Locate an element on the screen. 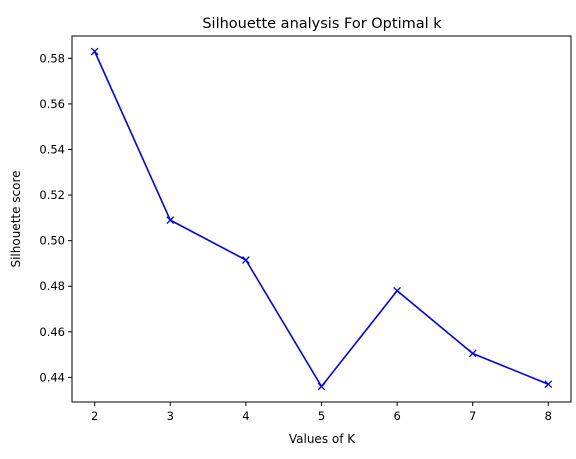  x-tick-label: 4 is located at coordinates (245, 416).